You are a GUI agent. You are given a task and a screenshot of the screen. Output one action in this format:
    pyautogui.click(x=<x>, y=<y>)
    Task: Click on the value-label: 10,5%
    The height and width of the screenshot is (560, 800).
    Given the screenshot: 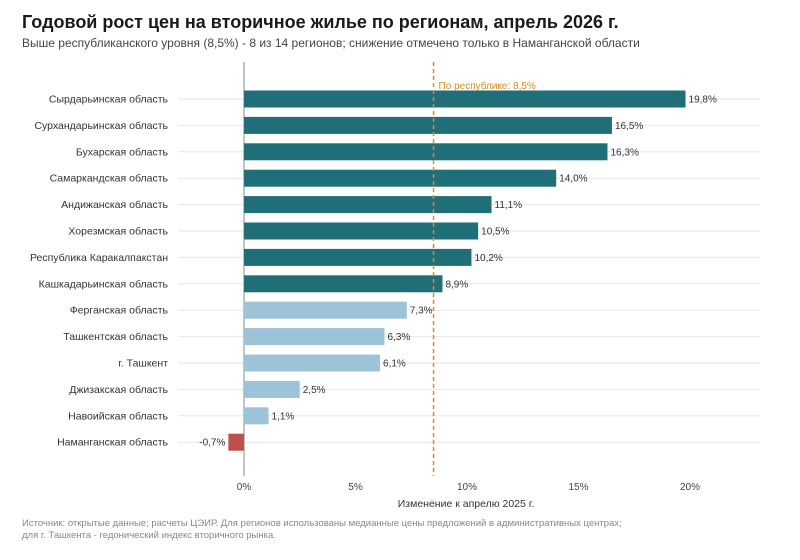 What is the action you would take?
    pyautogui.click(x=495, y=232)
    